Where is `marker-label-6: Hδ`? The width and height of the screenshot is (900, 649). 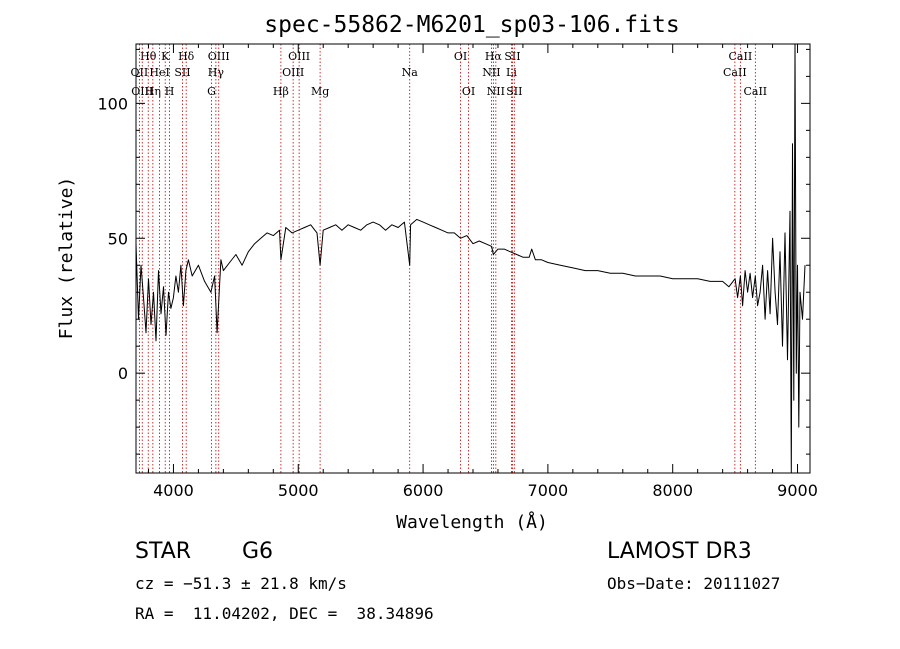
marker-label-6: Hδ is located at coordinates (186, 56).